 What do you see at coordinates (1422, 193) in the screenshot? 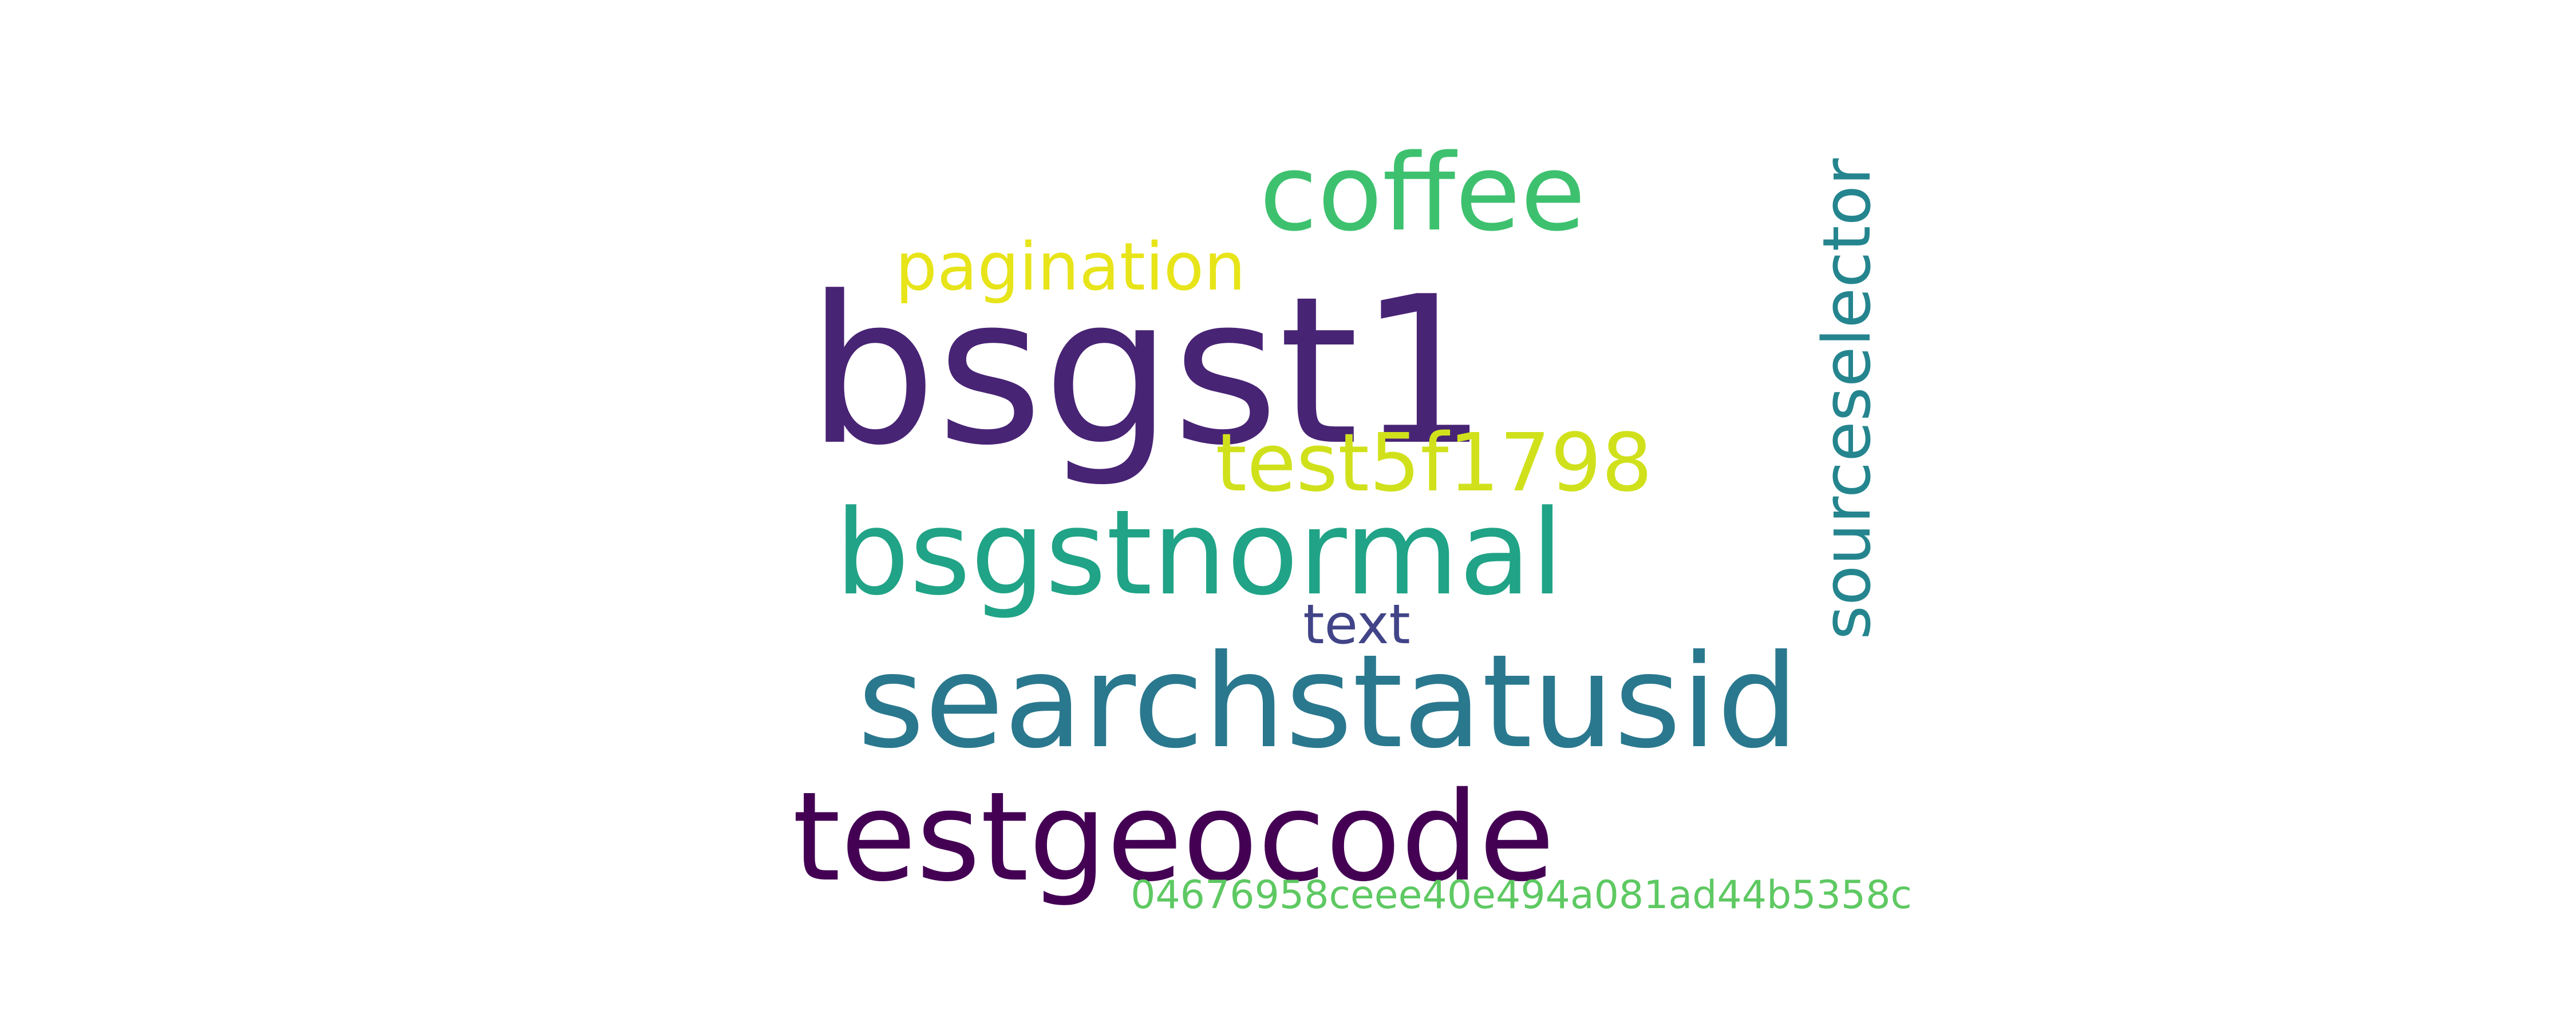
I see `word-coffee: coffee` at bounding box center [1422, 193].